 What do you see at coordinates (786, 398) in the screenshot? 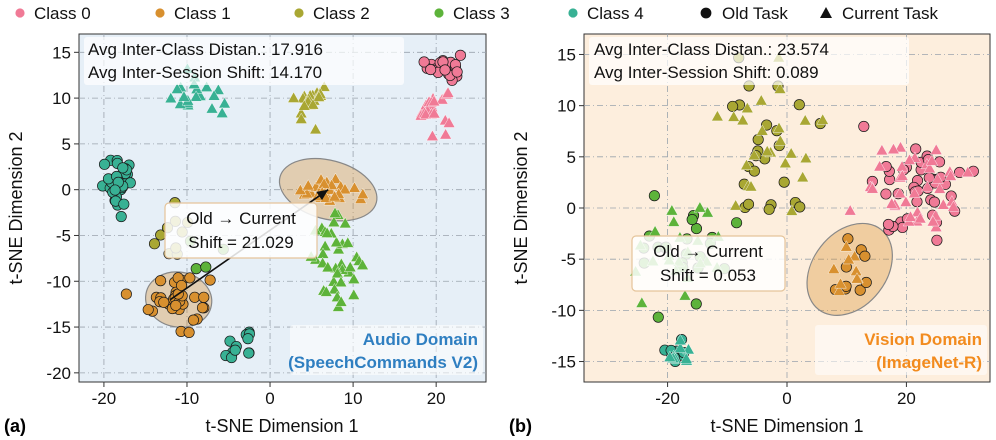
I see `x-tick-label: 0` at bounding box center [786, 398].